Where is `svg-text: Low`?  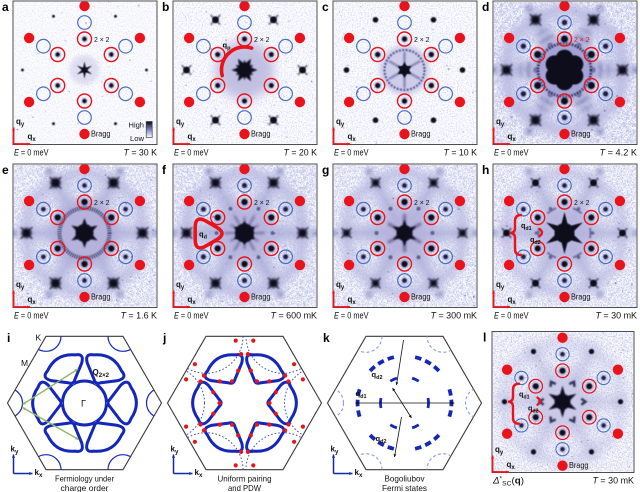 svg-text: Low is located at coordinates (137, 139).